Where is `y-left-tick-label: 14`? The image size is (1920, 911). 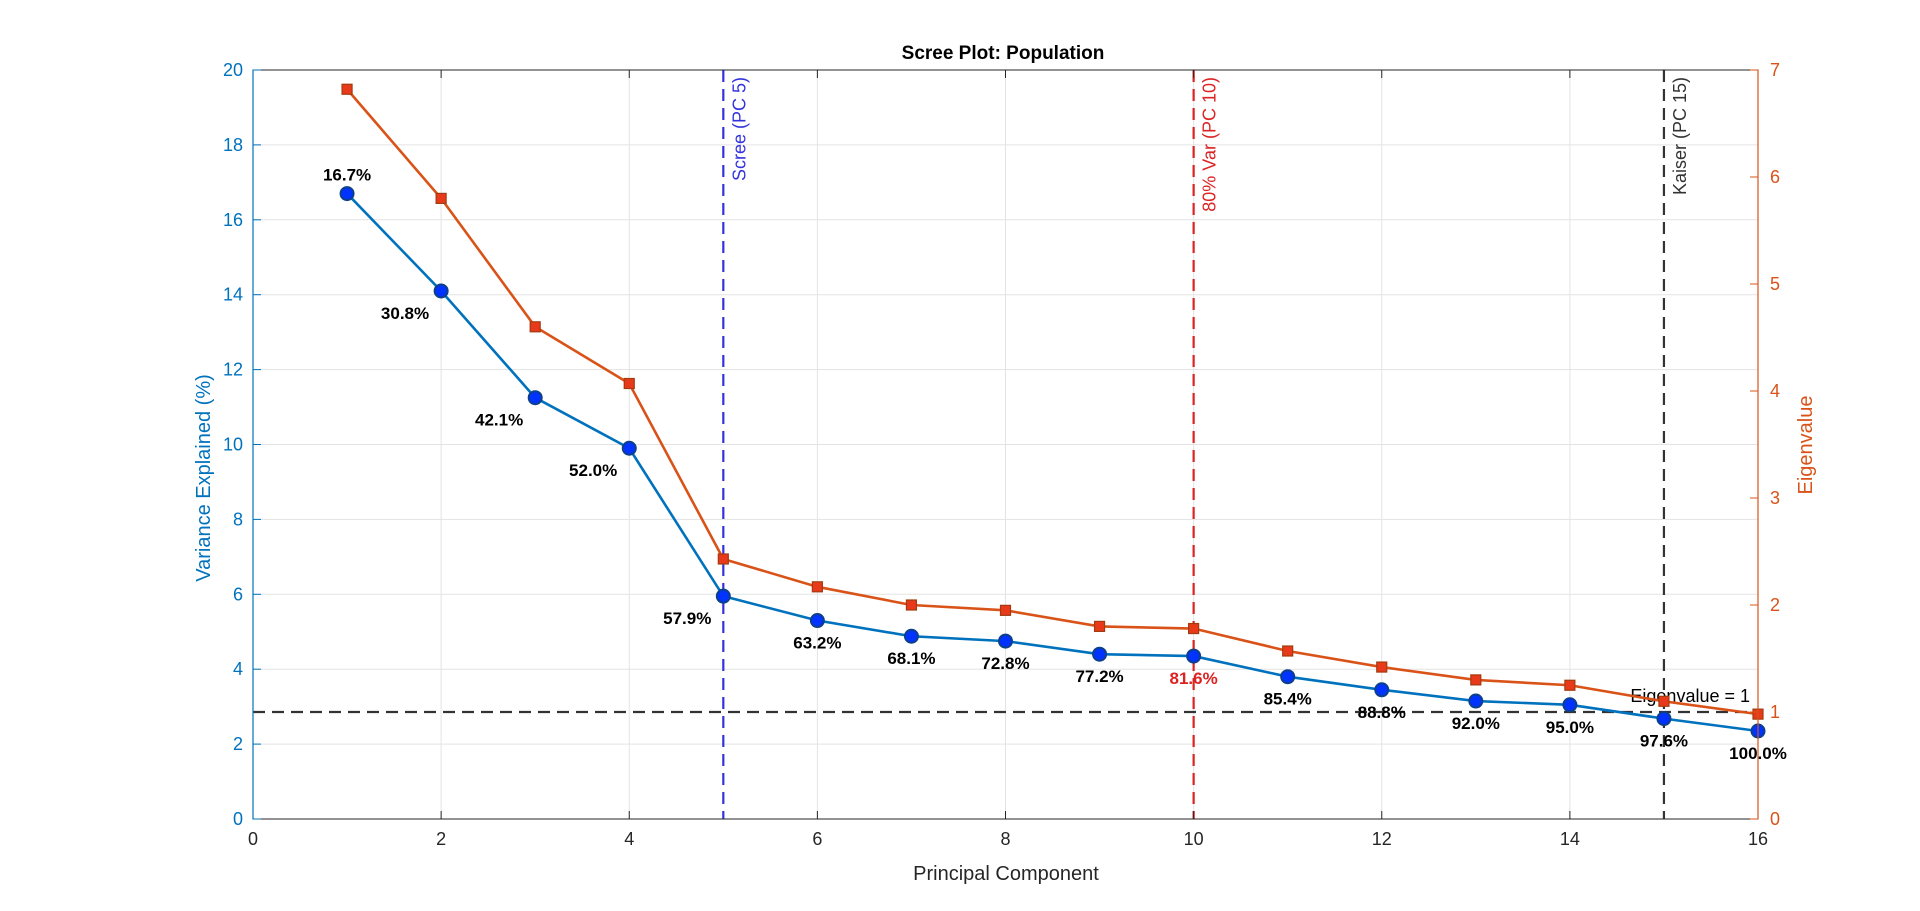
y-left-tick-label: 14 is located at coordinates (233, 295).